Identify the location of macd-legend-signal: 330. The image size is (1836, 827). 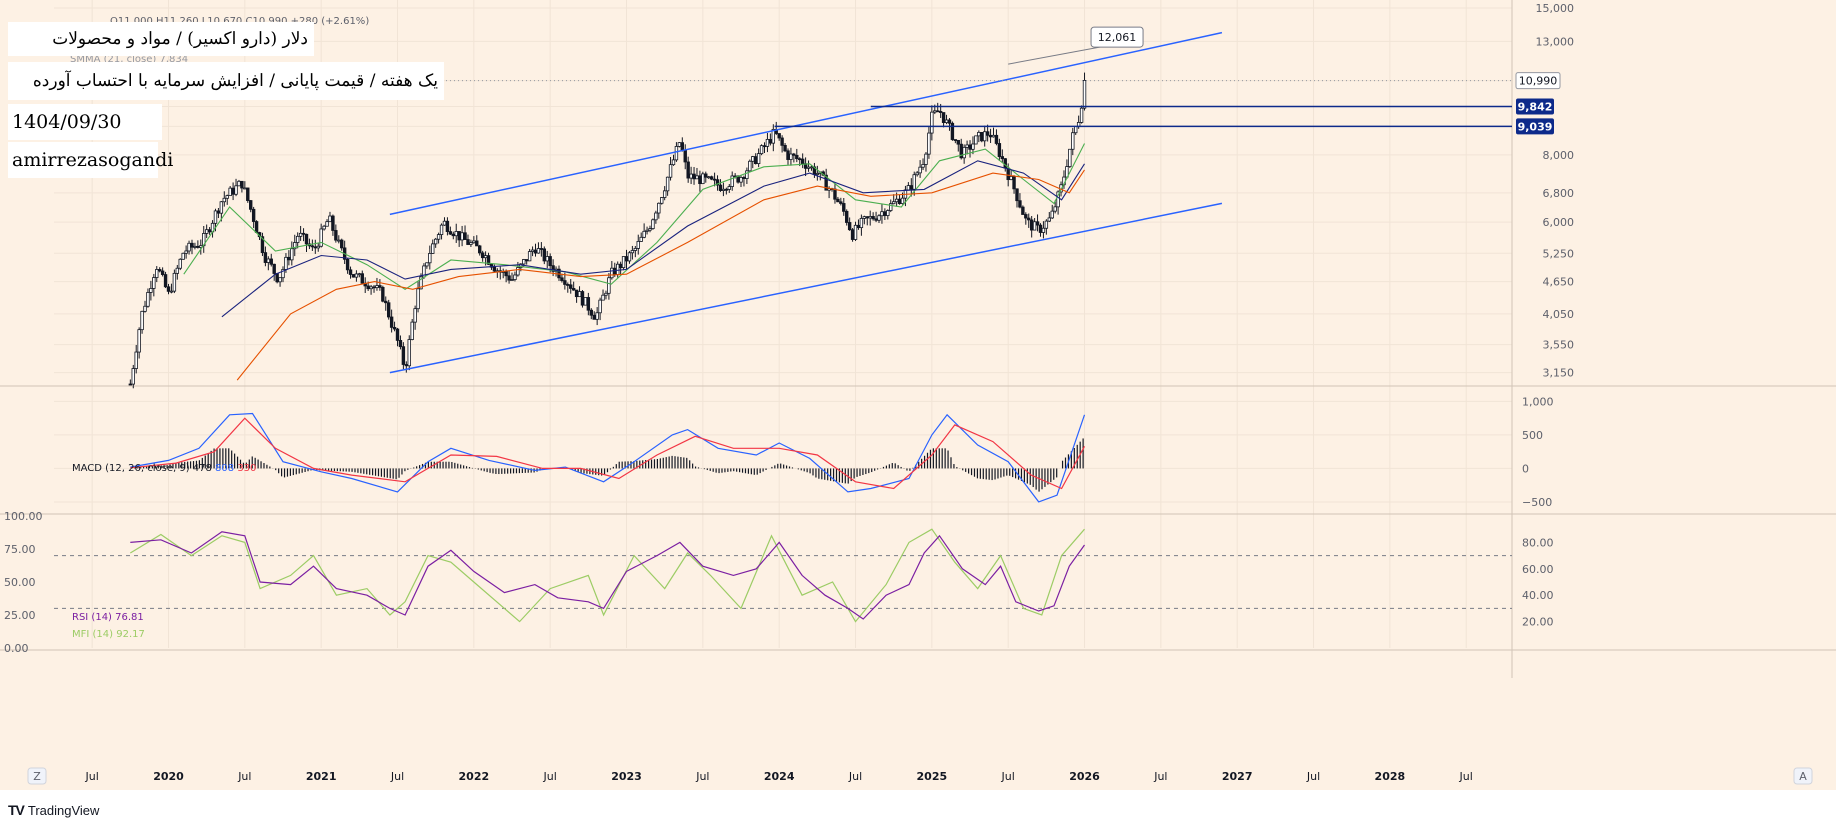
(246, 468).